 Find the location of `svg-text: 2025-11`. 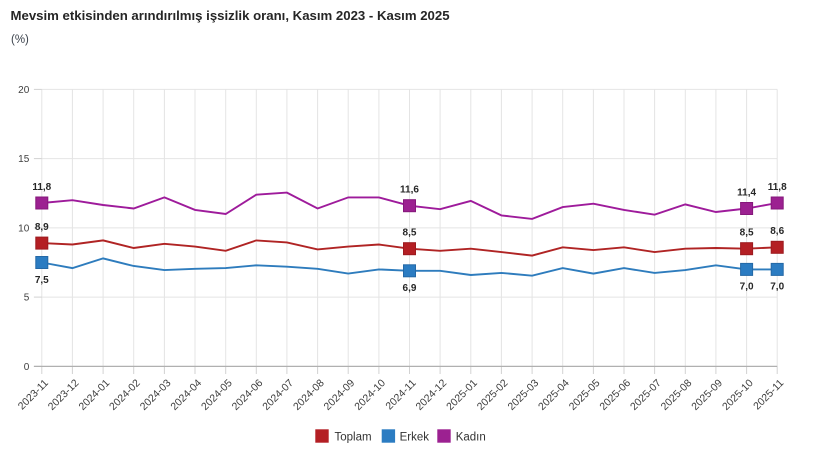

svg-text: 2025-11 is located at coordinates (768, 394).